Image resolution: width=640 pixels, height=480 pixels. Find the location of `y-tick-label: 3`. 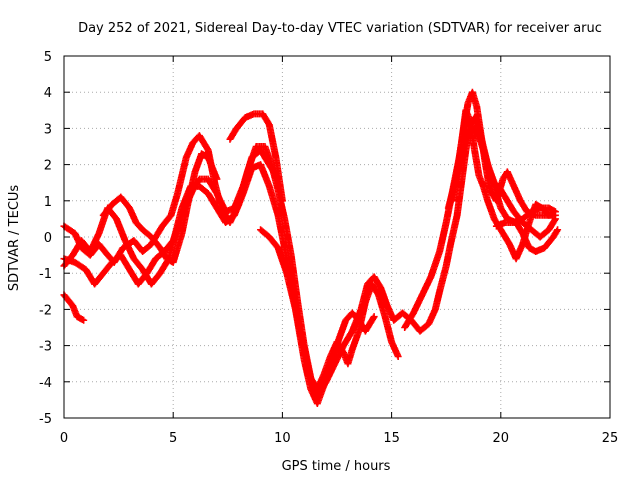

y-tick-label: 3 is located at coordinates (48, 129).